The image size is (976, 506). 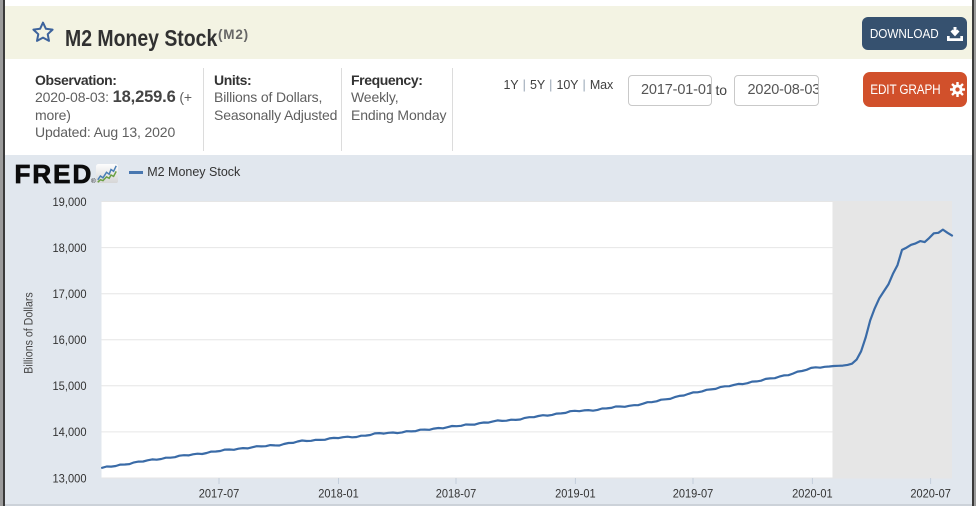 I want to click on svg-text: 2018-07, so click(x=455, y=494).